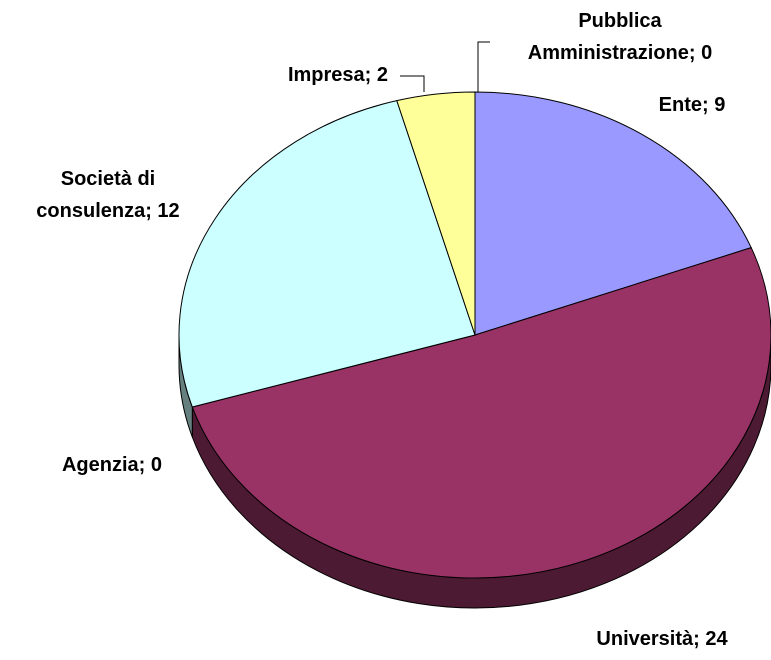 The height and width of the screenshot is (660, 771). Describe the element at coordinates (620, 21) in the screenshot. I see `data-label-line: Pubblica` at that location.